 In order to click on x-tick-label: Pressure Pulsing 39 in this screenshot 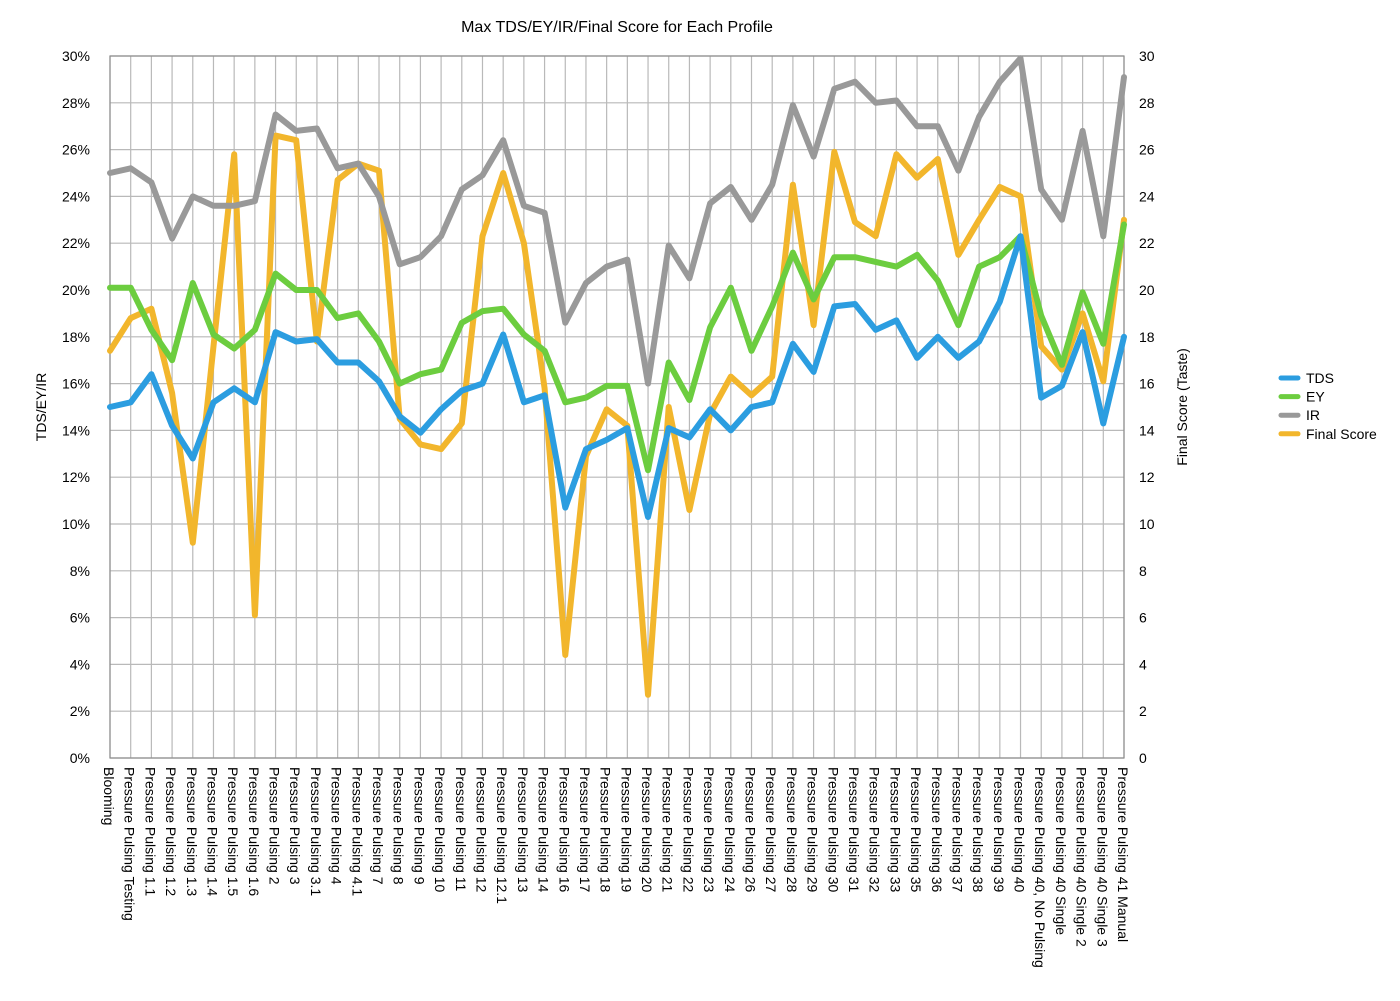, I will do `click(999, 830)`.